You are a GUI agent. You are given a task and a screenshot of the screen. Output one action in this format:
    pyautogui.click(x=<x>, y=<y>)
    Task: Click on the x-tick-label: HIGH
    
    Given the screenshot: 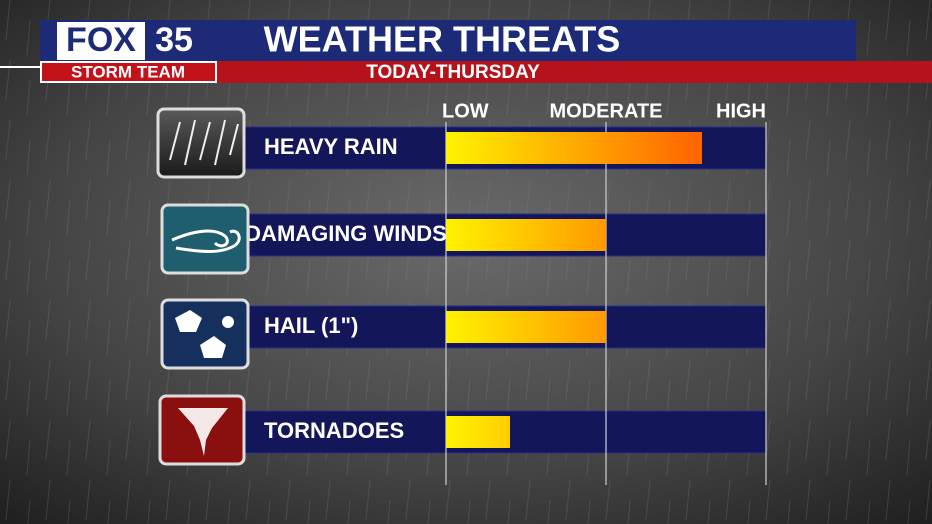 What is the action you would take?
    pyautogui.click(x=741, y=111)
    